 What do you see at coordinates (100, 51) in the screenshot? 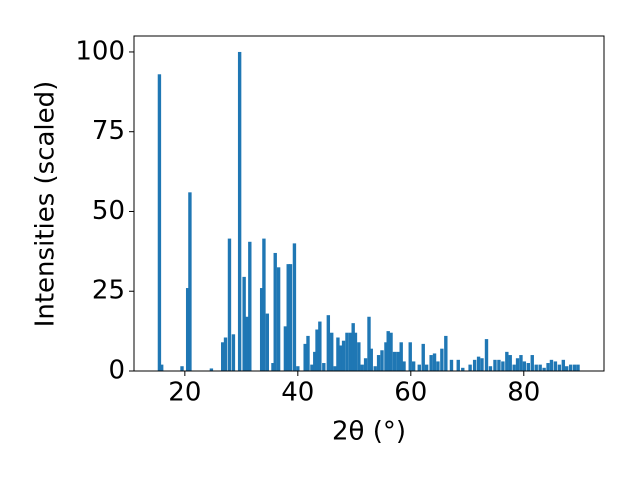
I see `y-tick-label: 100` at bounding box center [100, 51].